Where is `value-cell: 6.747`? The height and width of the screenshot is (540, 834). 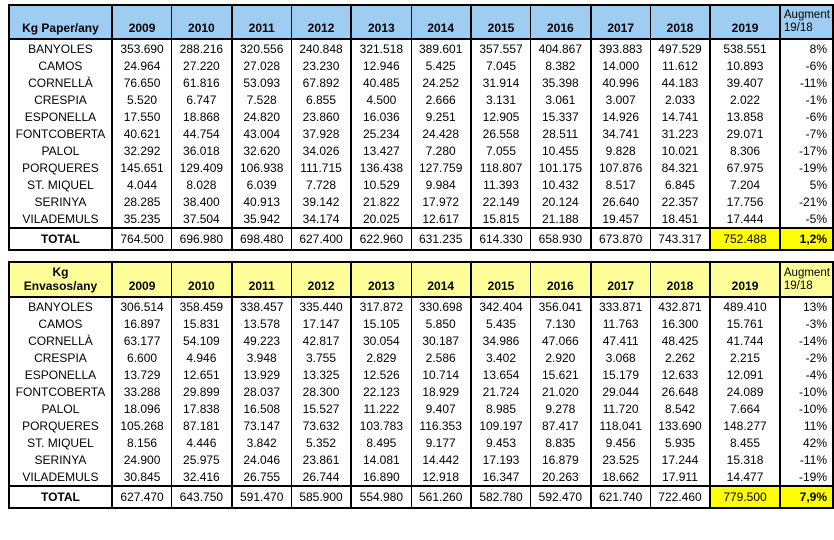
value-cell: 6.747 is located at coordinates (201, 99).